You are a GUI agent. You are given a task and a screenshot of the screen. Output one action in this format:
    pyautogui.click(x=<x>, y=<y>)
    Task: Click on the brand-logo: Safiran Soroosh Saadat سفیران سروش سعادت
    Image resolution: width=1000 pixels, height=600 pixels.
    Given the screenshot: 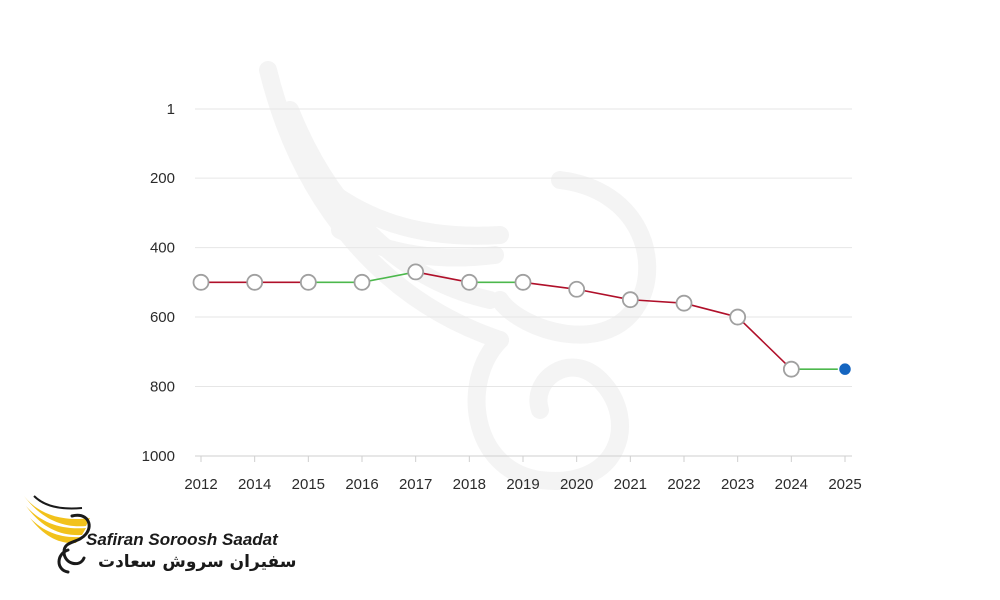 What is the action you would take?
    pyautogui.click(x=160, y=537)
    